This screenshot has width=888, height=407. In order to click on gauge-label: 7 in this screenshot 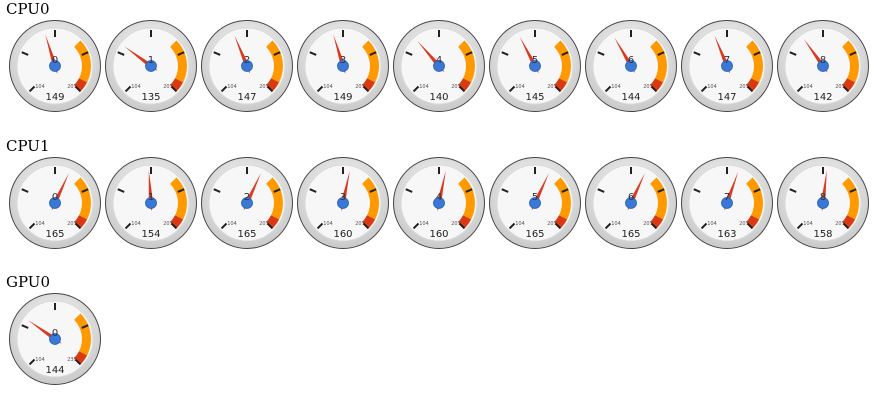, I will do `click(727, 60)`.